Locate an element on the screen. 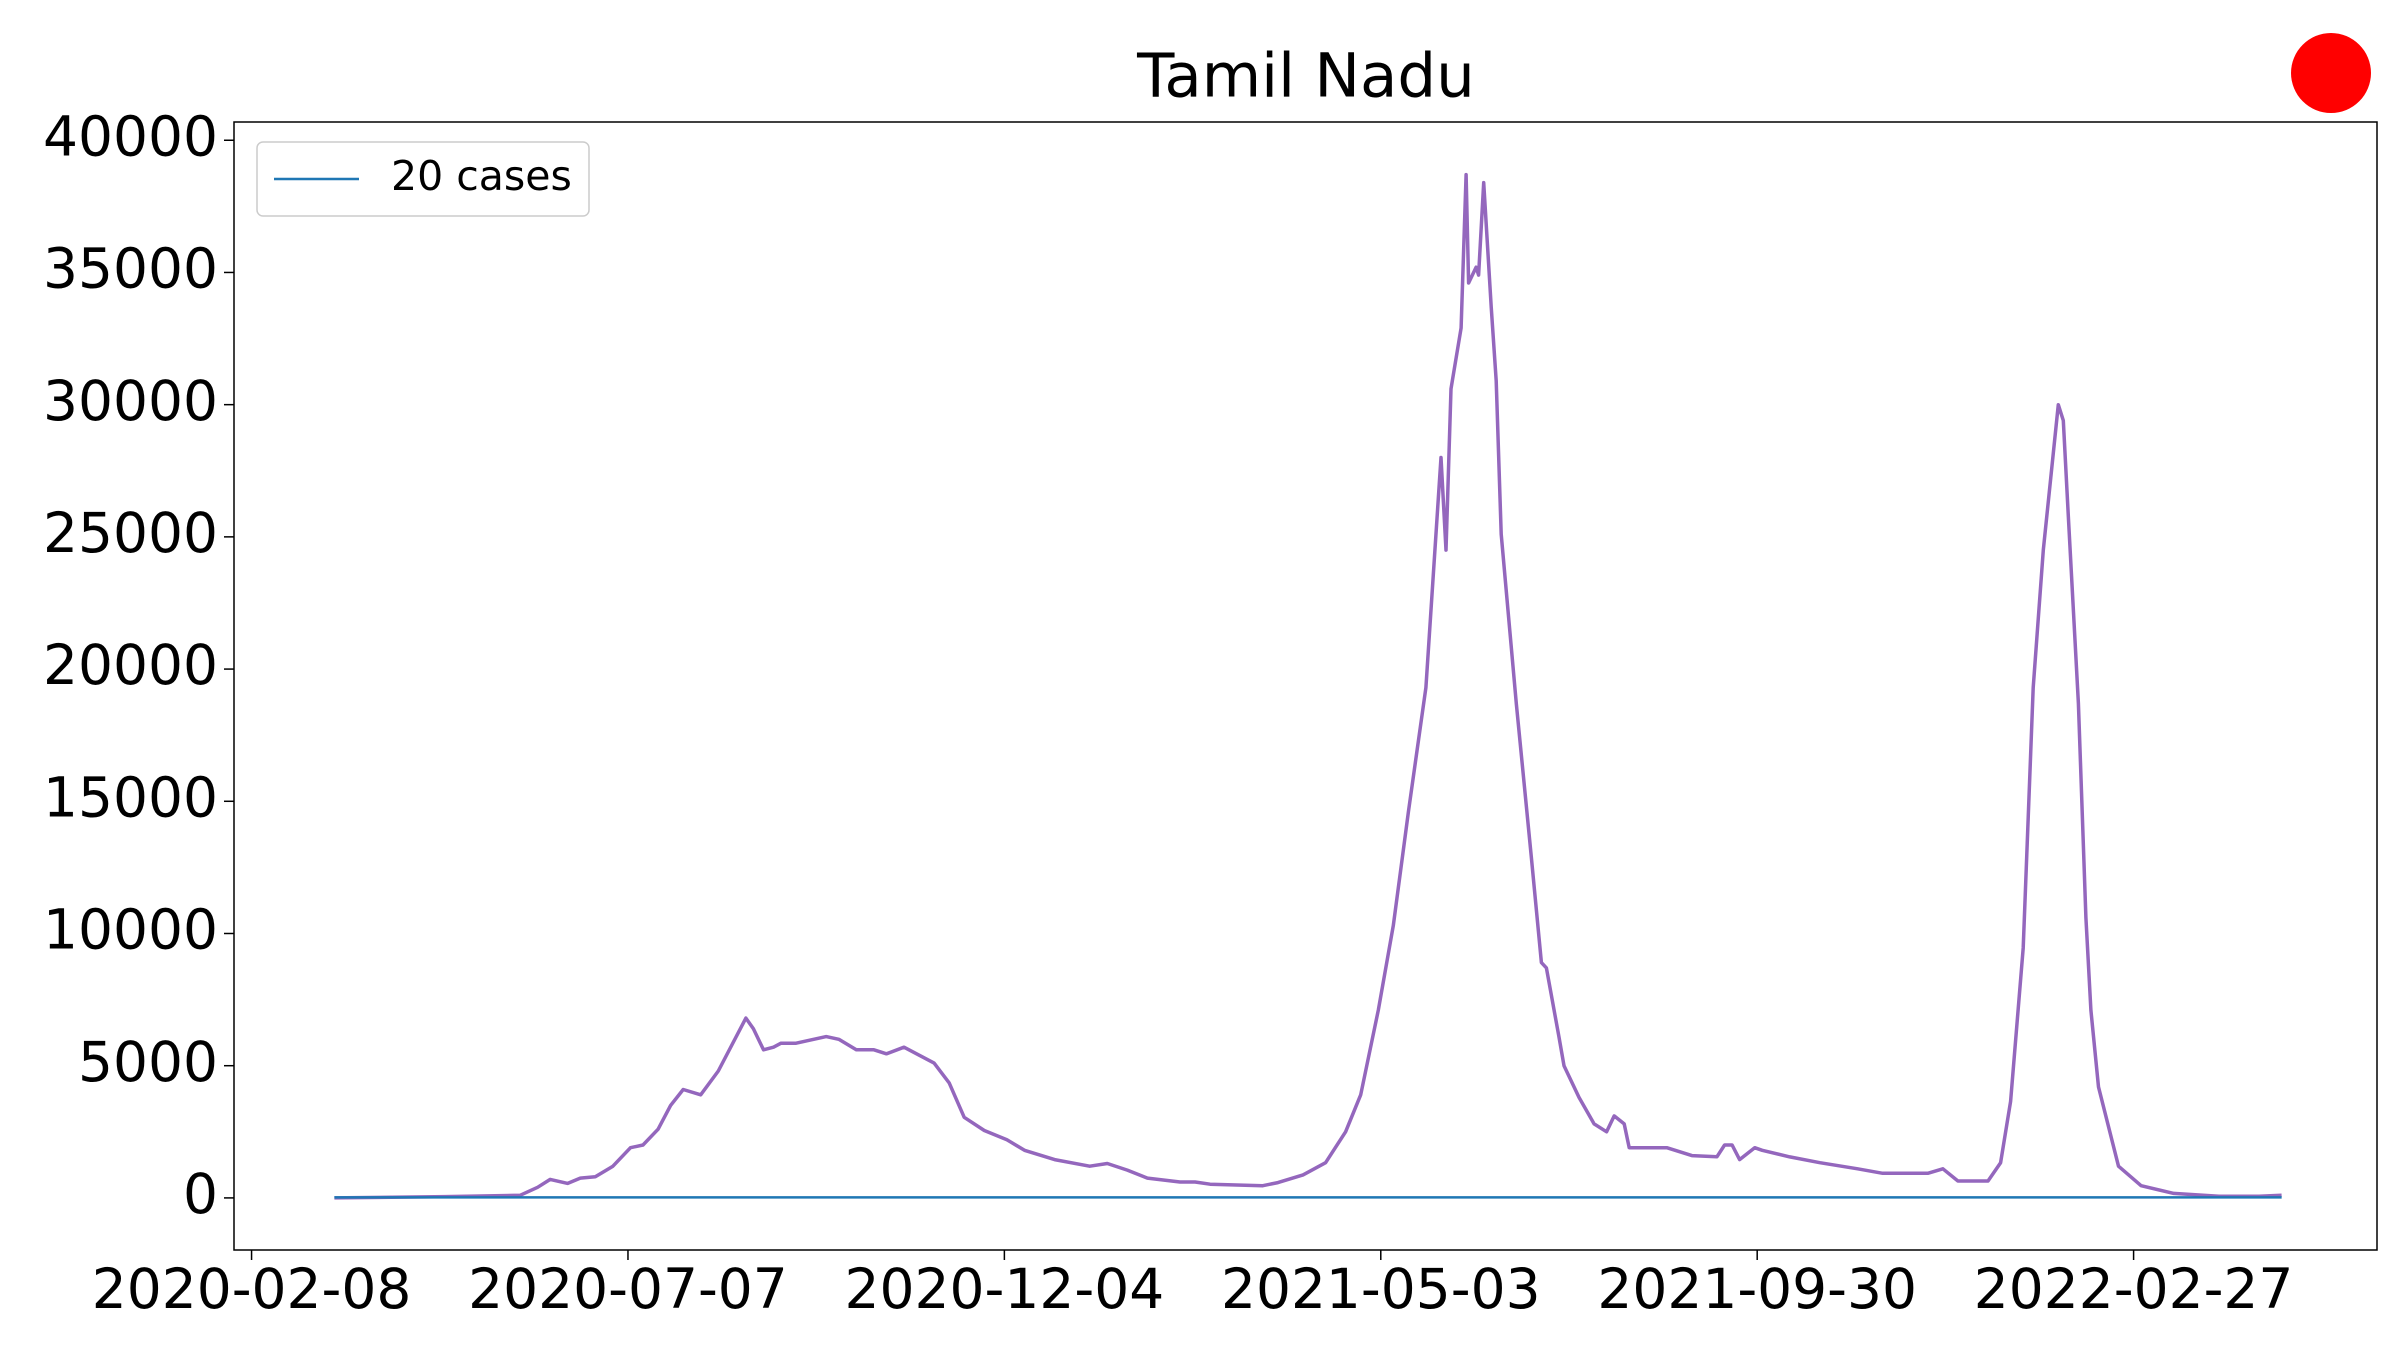 The height and width of the screenshot is (1350, 2400). y-tick-label: 0 is located at coordinates (200, 1194).